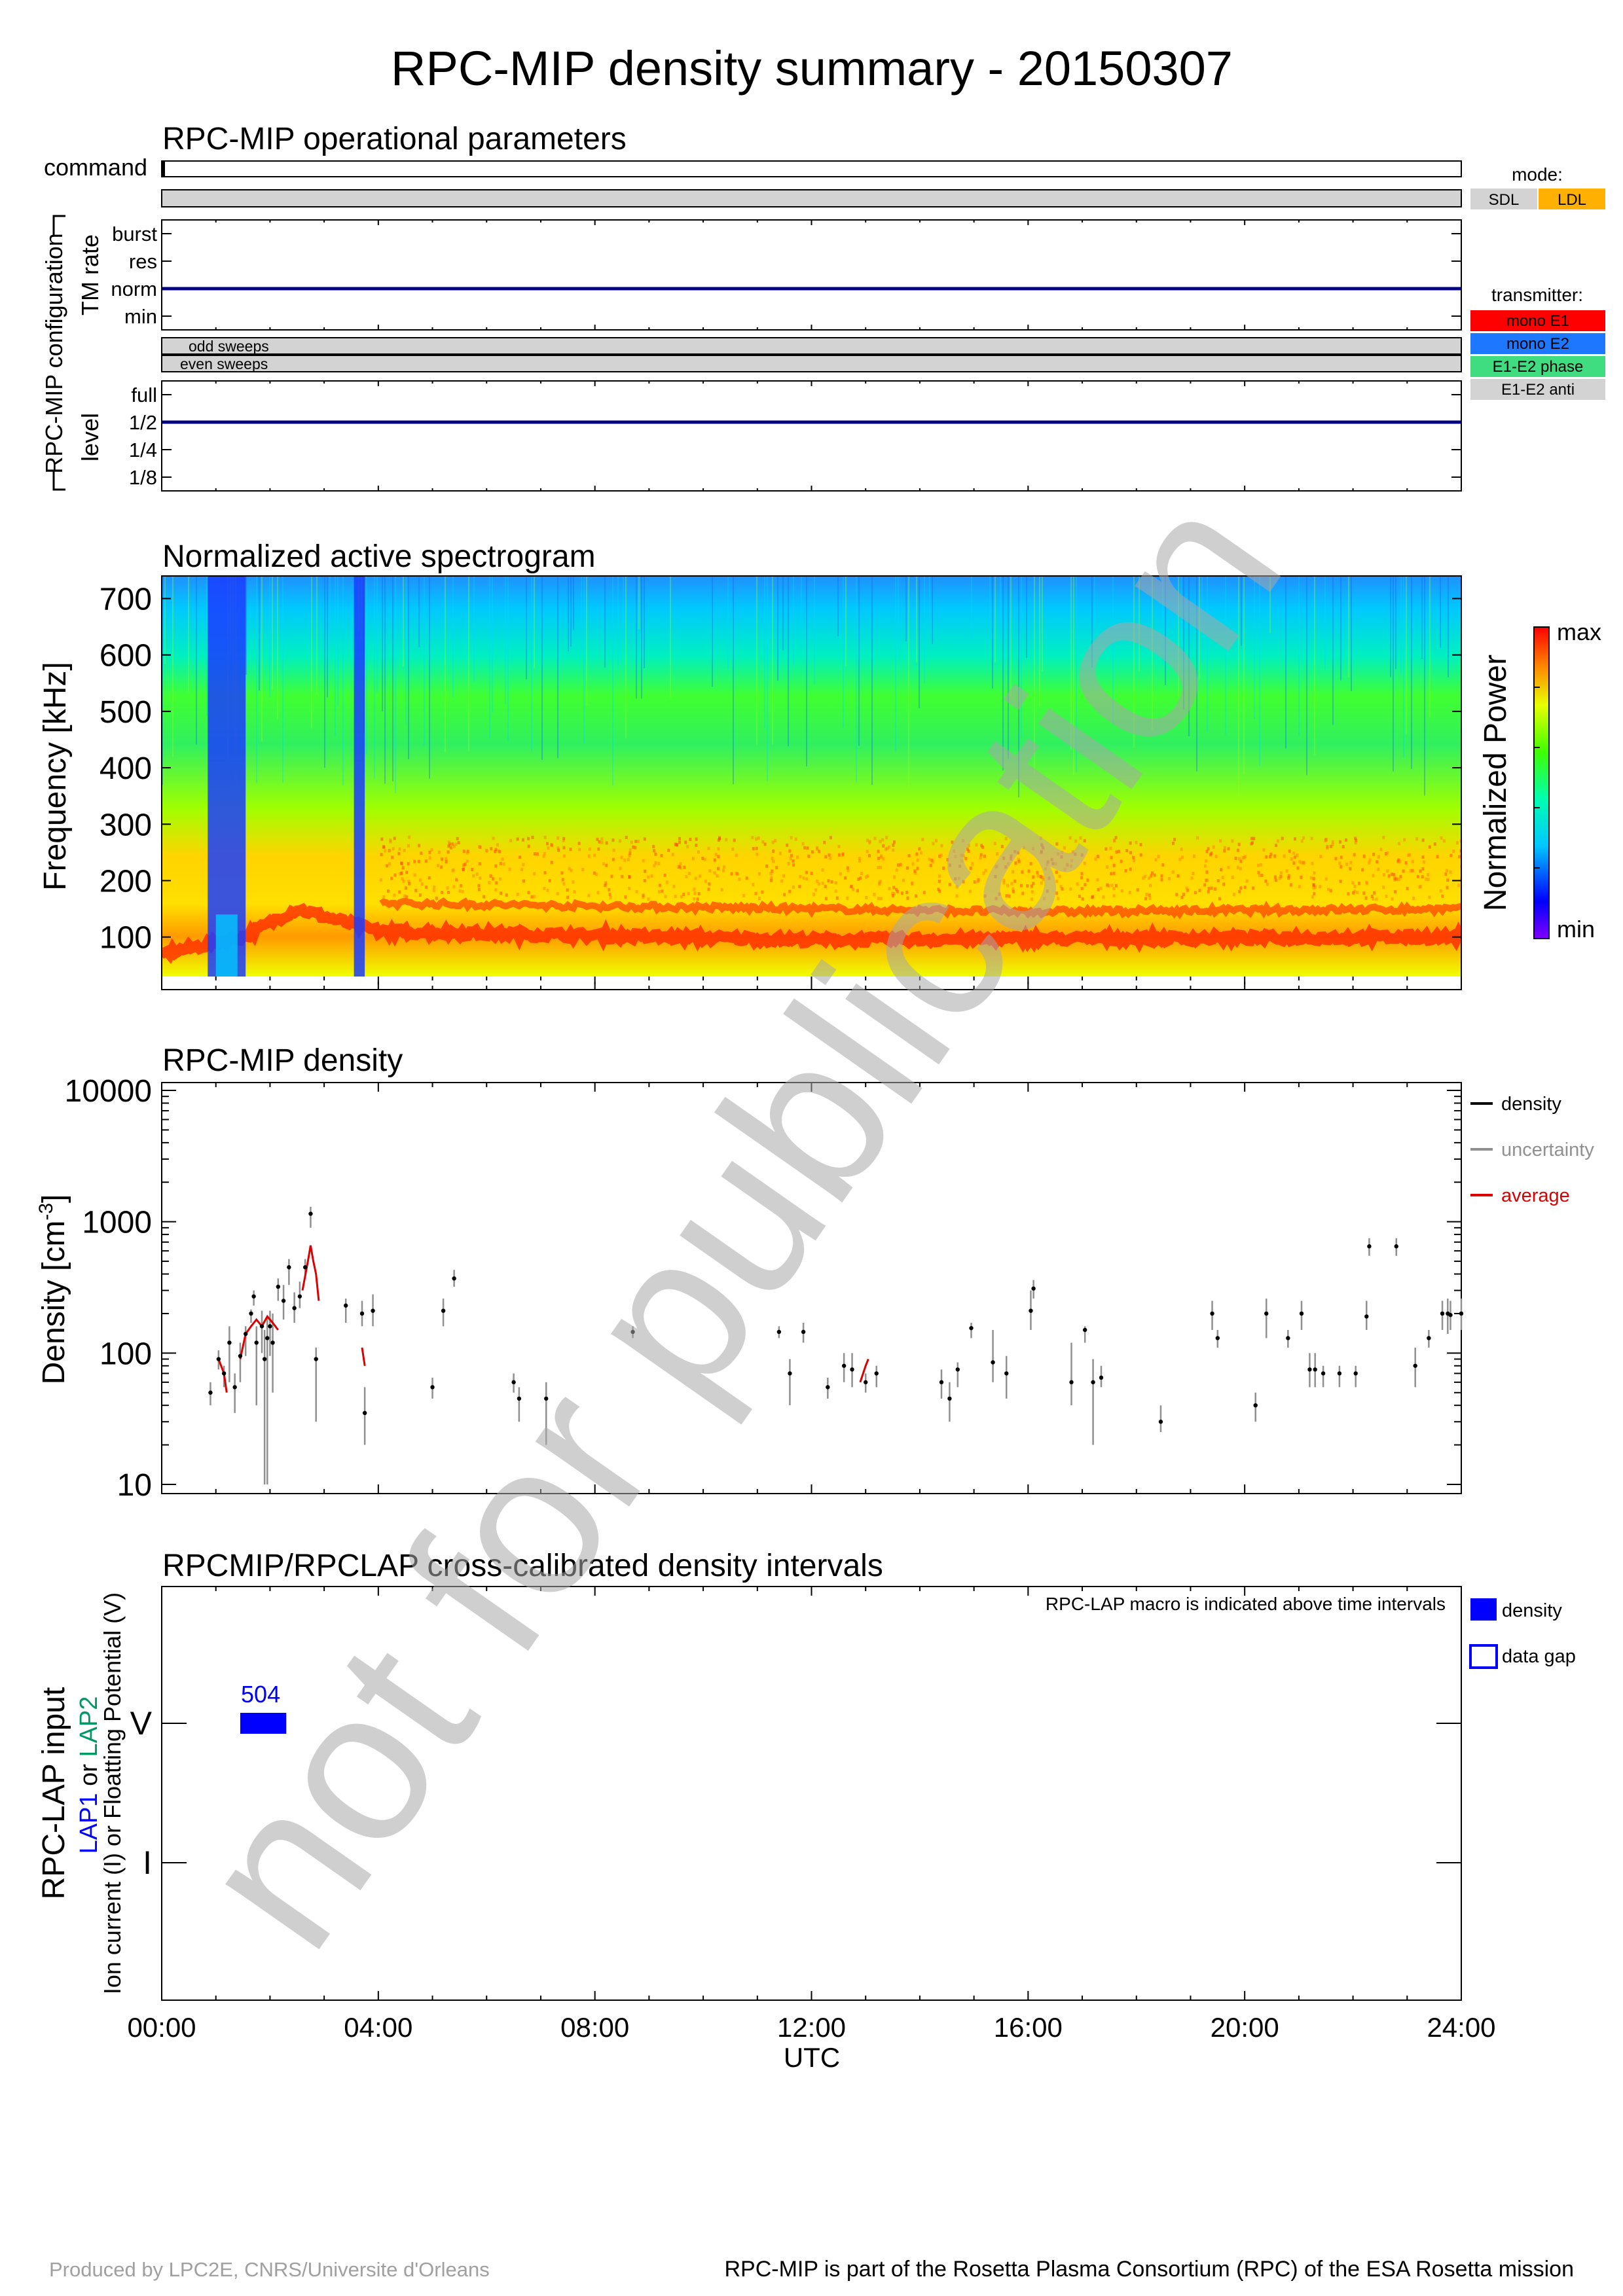 The width and height of the screenshot is (1623, 2296). Describe the element at coordinates (811, 275) in the screenshot. I see `tm-rate-box` at that location.